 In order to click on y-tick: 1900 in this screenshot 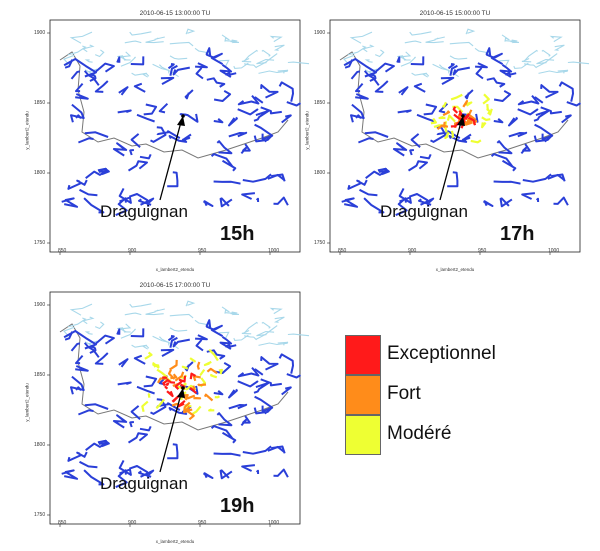, I will do `click(40, 305)`.